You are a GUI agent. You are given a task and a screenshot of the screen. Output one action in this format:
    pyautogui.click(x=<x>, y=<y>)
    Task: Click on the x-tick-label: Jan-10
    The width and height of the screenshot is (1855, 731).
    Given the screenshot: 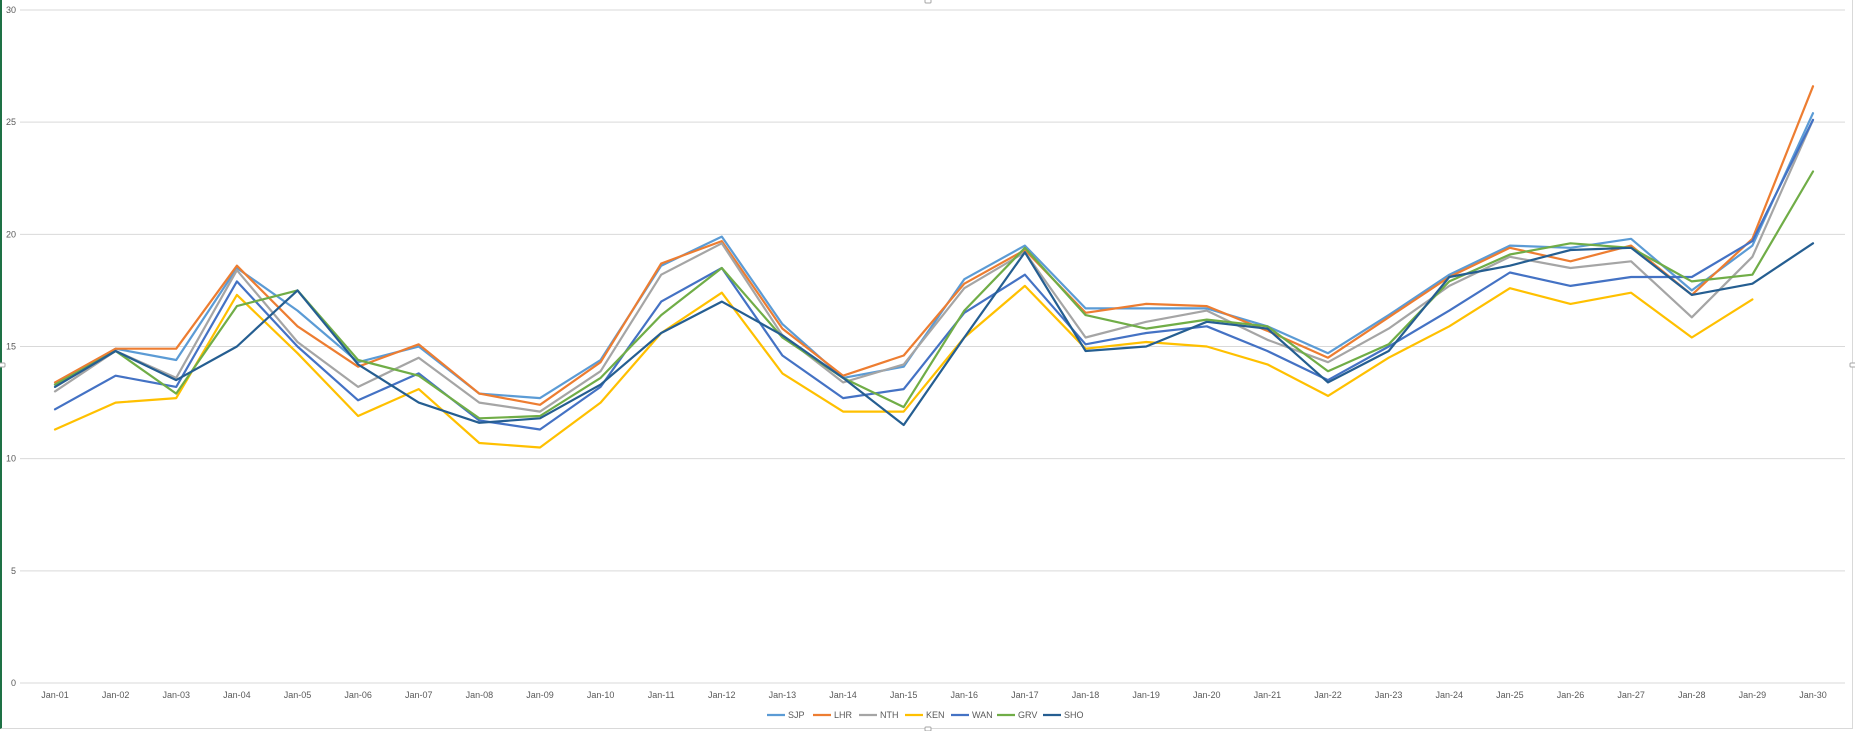 What is the action you would take?
    pyautogui.click(x=601, y=695)
    